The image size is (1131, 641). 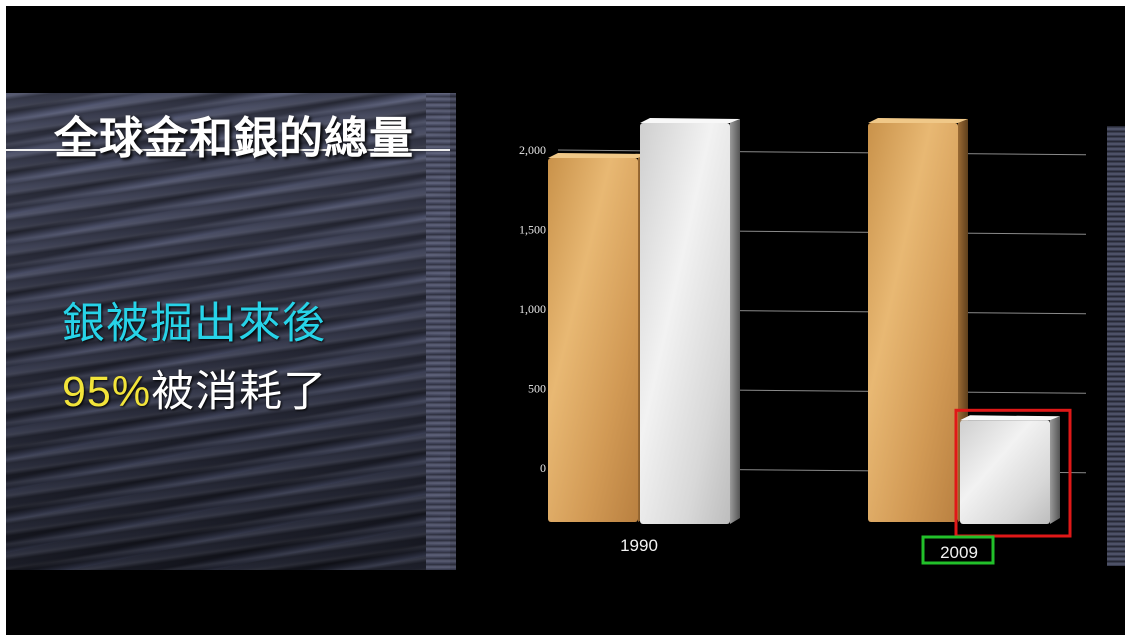 I want to click on x-tick-label-2009: 2009, so click(x=959, y=552).